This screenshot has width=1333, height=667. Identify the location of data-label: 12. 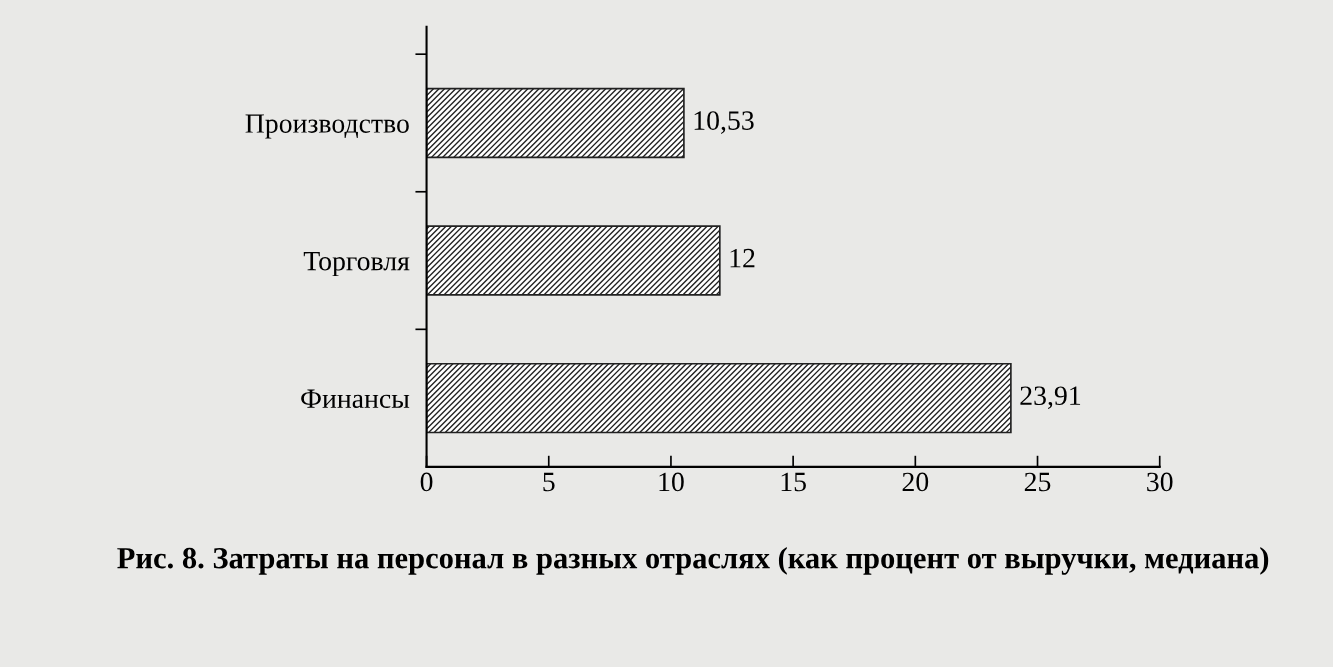
(742, 258).